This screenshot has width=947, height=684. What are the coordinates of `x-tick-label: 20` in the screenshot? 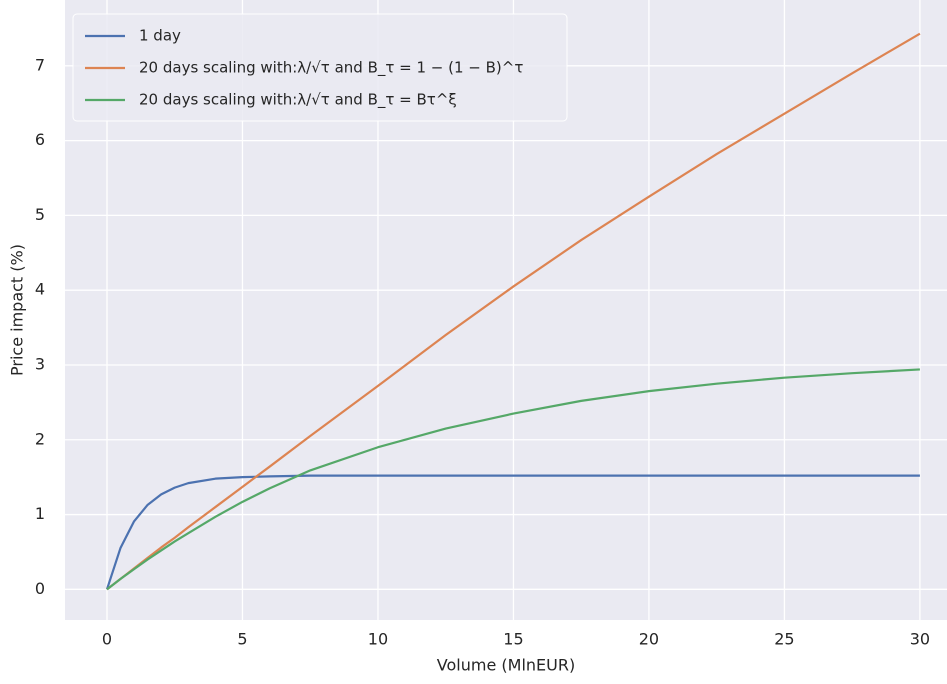 It's located at (649, 639).